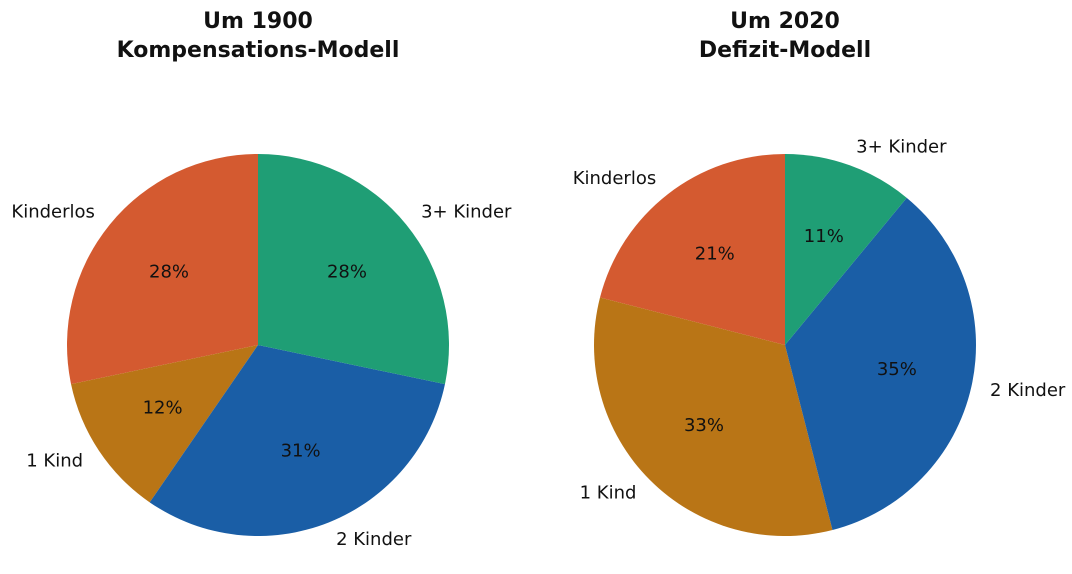 The height and width of the screenshot is (574, 1072). What do you see at coordinates (715, 253) in the screenshot?
I see `value-label: 21%` at bounding box center [715, 253].